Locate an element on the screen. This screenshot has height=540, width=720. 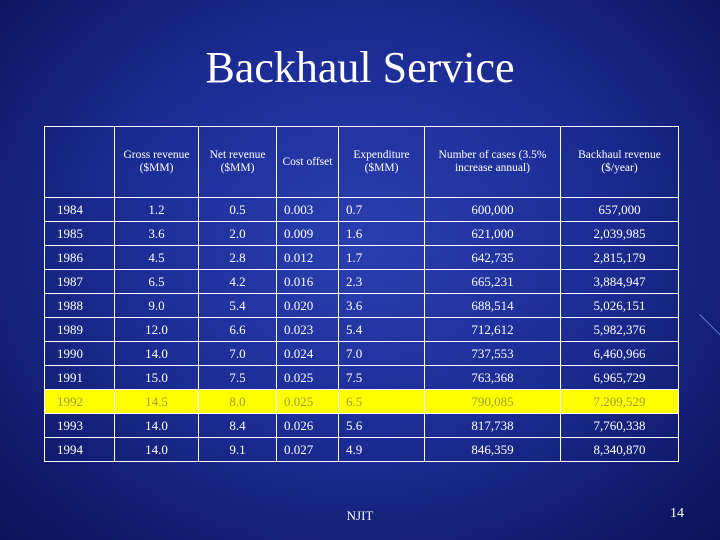
cell-expenditure: 1.7 is located at coordinates (381, 257).